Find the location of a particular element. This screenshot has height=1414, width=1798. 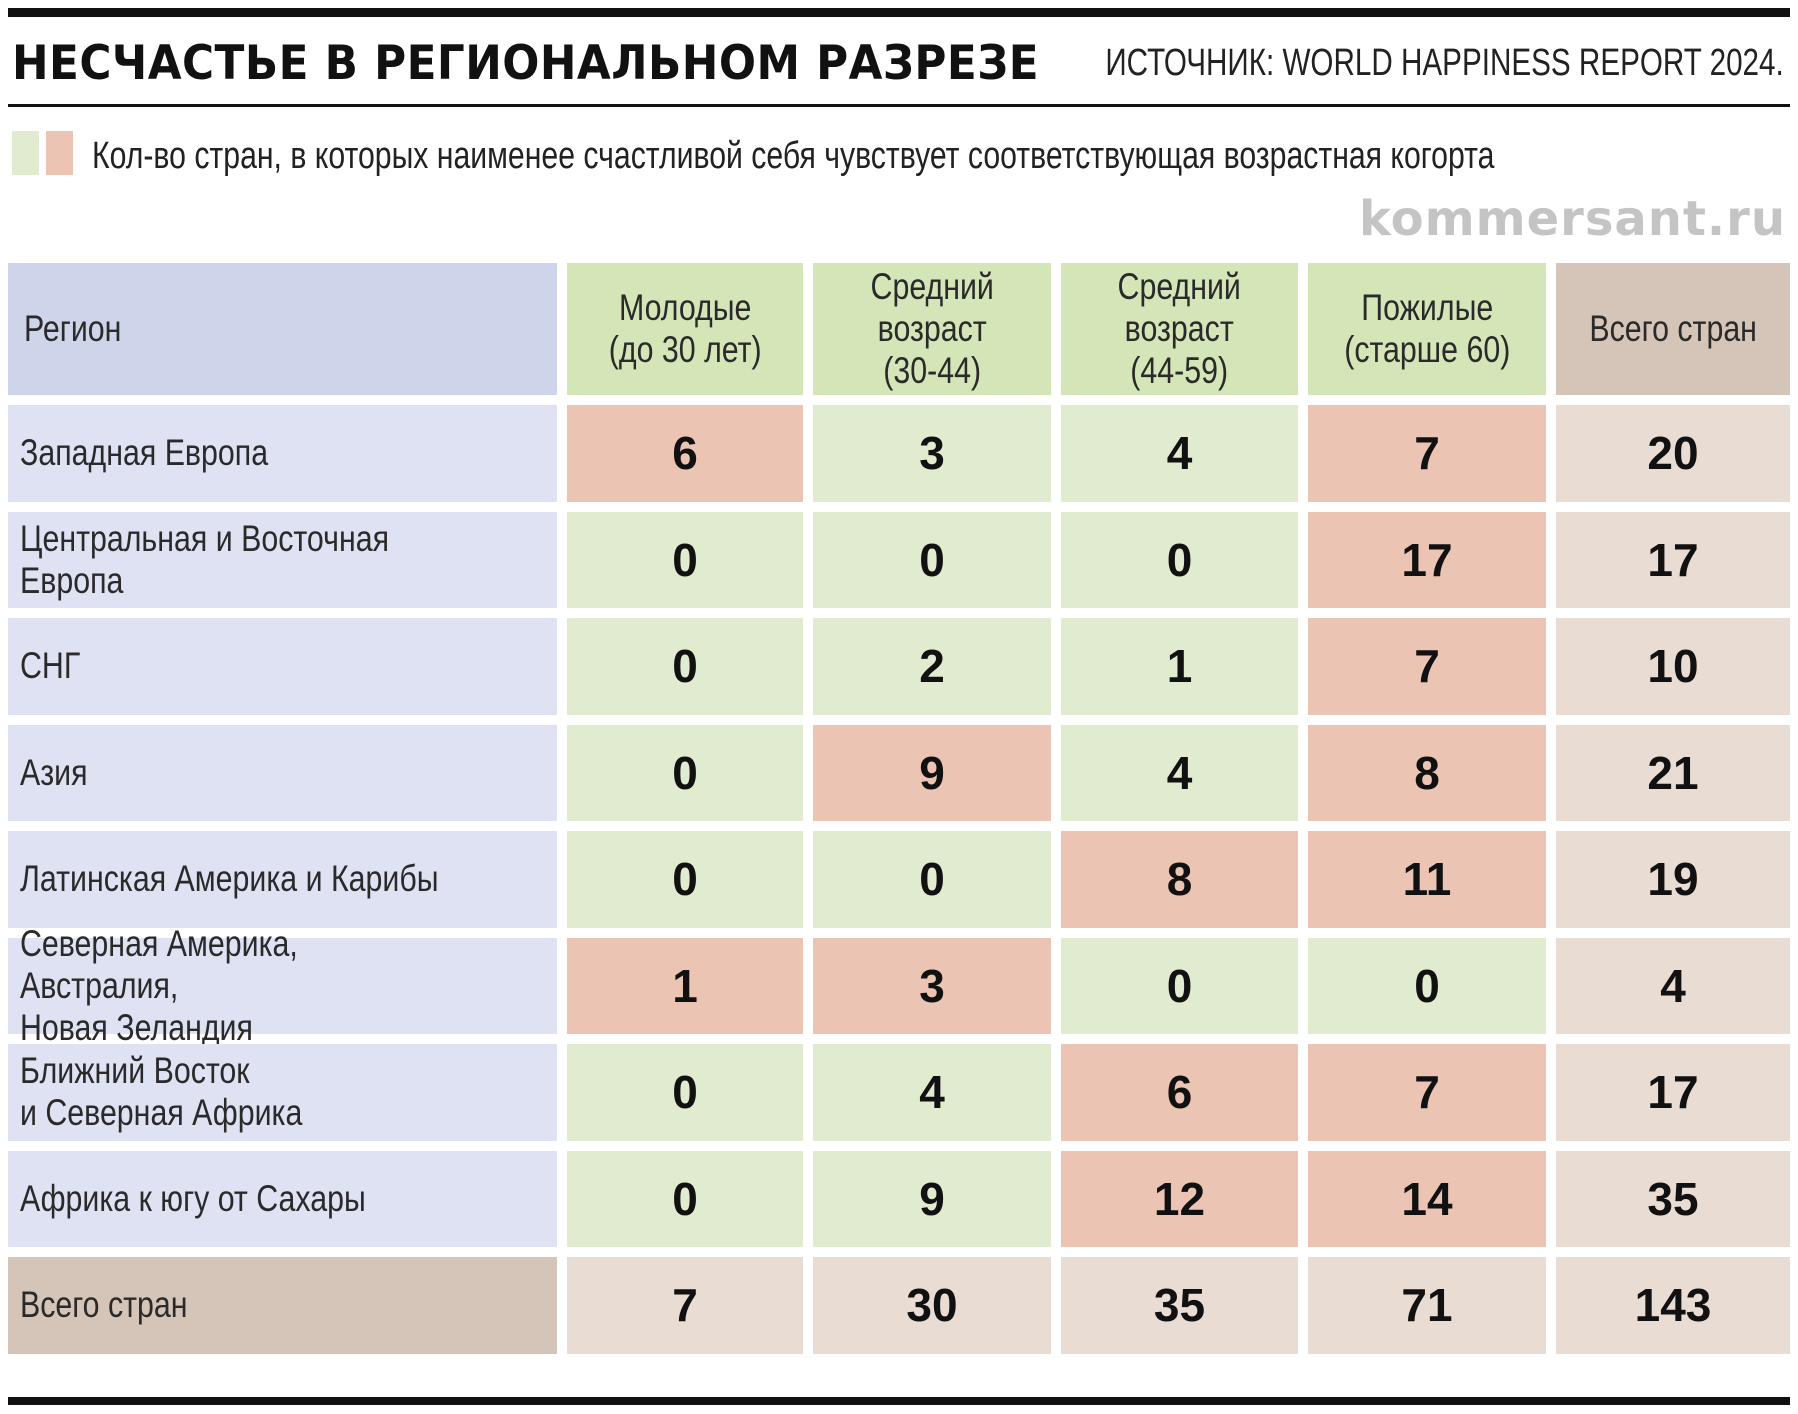

region-label: Африка к югу от Сахары is located at coordinates (193, 1198).